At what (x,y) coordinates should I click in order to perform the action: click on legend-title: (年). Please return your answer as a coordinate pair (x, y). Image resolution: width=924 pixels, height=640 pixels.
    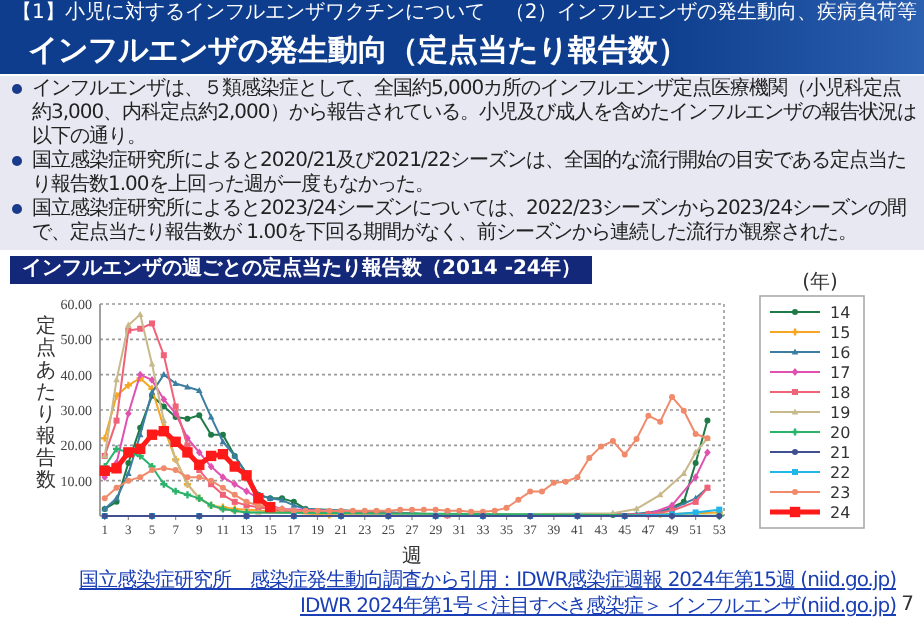
    Looking at the image, I should click on (820, 282).